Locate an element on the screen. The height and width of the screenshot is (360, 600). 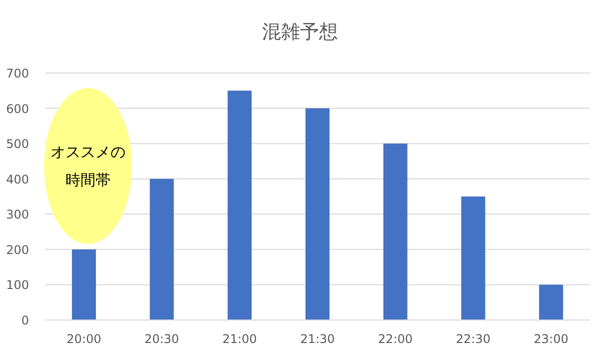
y-tick-label: 200 is located at coordinates (17, 249).